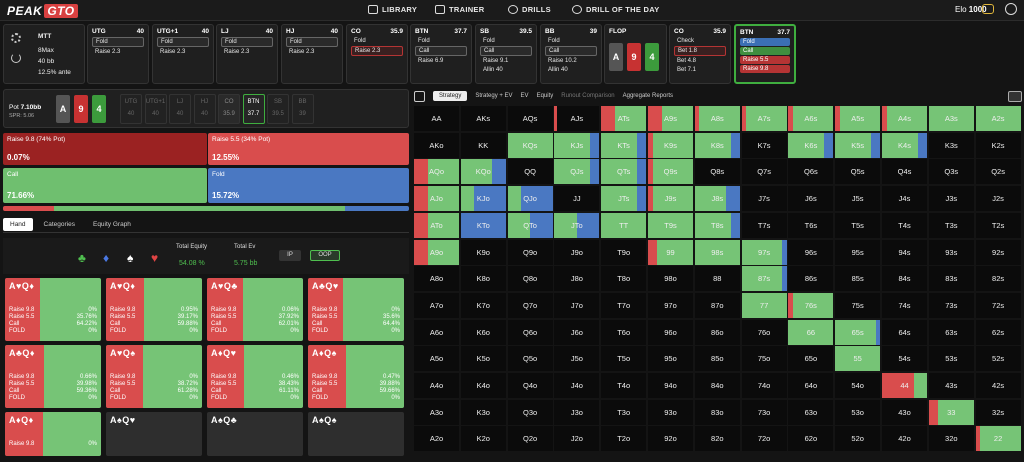  Describe the element at coordinates (904, 359) in the screenshot. I see `range-cell: 54s` at that location.